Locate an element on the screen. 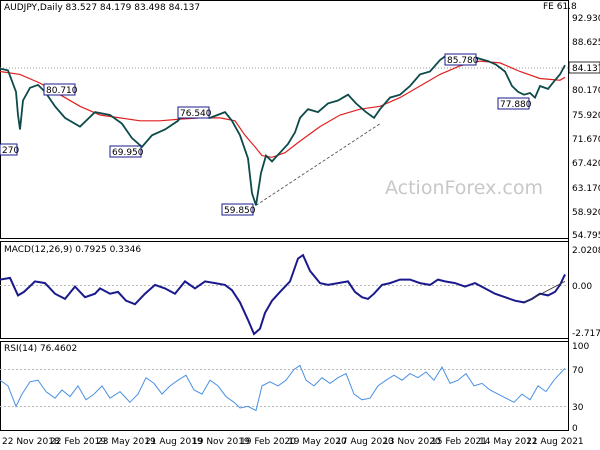 The height and width of the screenshot is (450, 600). x-label: 12 Aug 2021 is located at coordinates (555, 442).